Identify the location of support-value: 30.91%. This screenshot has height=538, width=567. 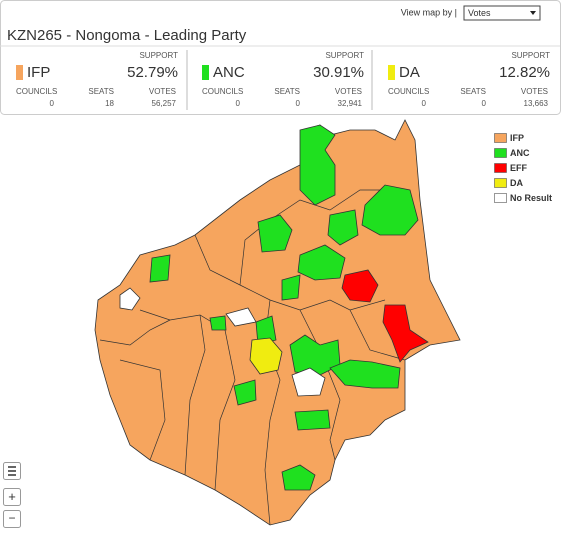
(338, 72).